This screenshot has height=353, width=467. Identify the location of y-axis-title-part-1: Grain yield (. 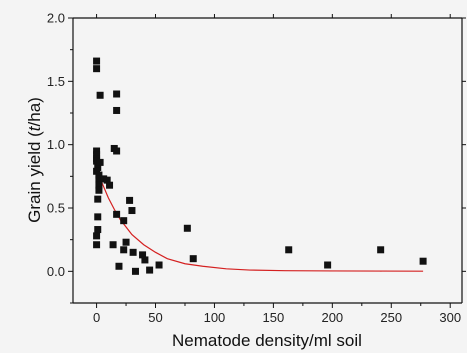
(34, 177).